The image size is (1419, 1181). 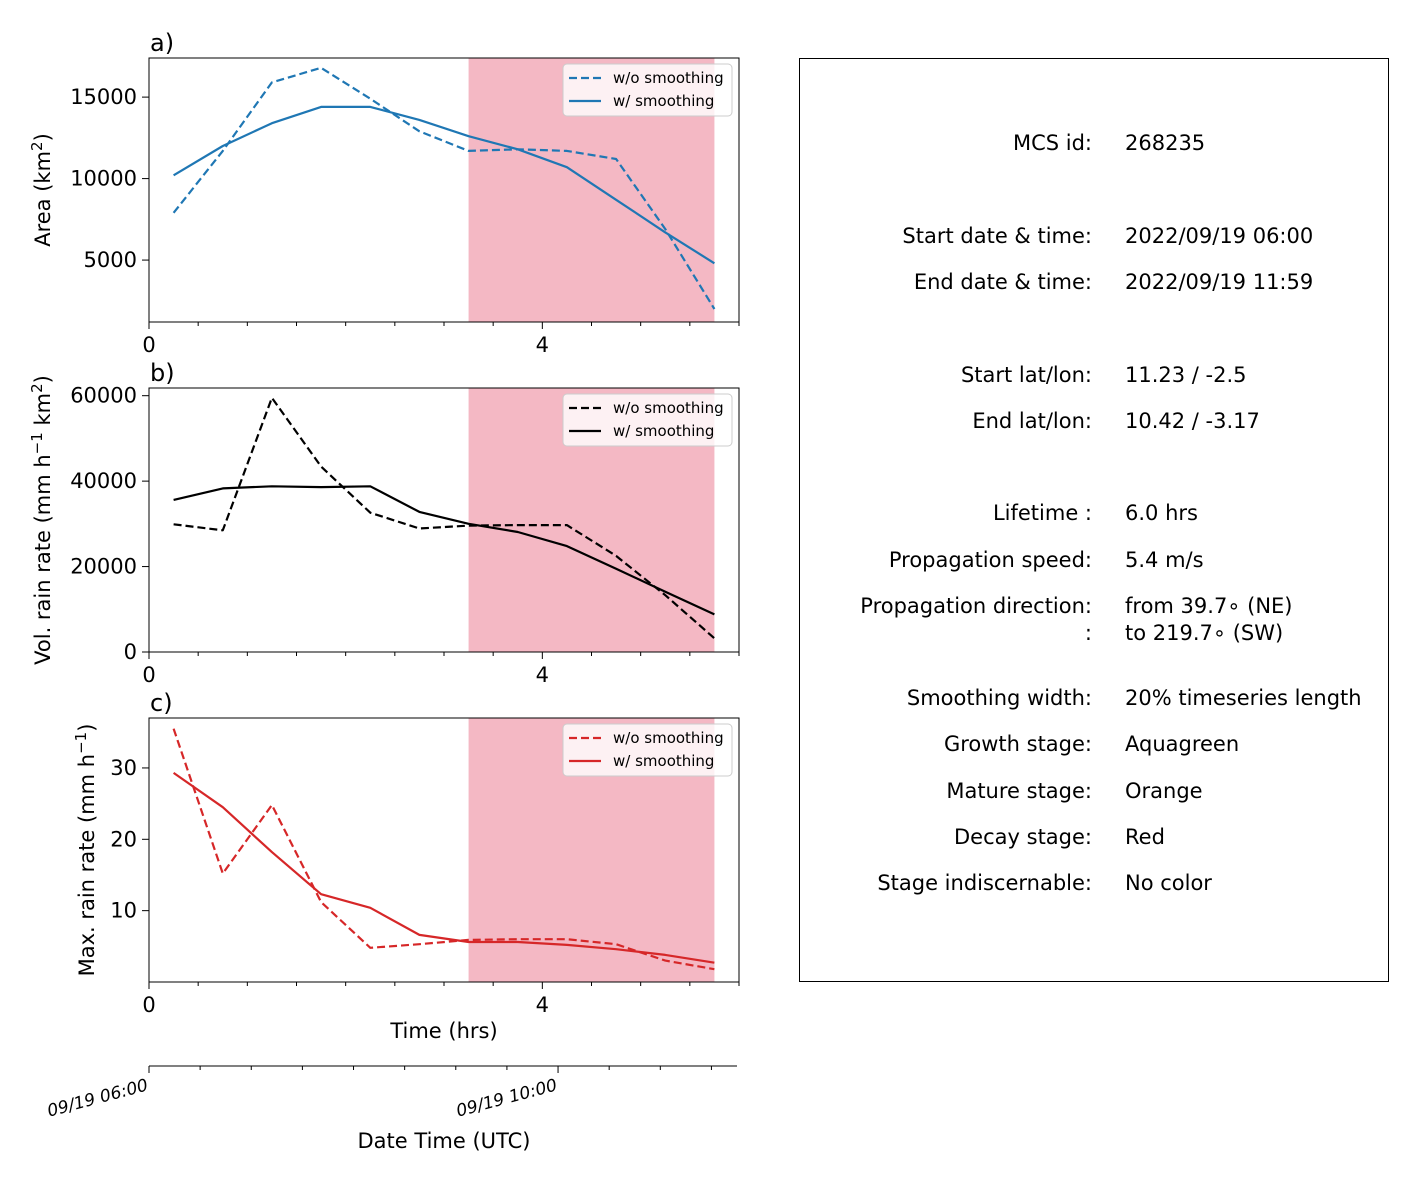 I want to click on info-key: End date & time:, so click(x=1002, y=282).